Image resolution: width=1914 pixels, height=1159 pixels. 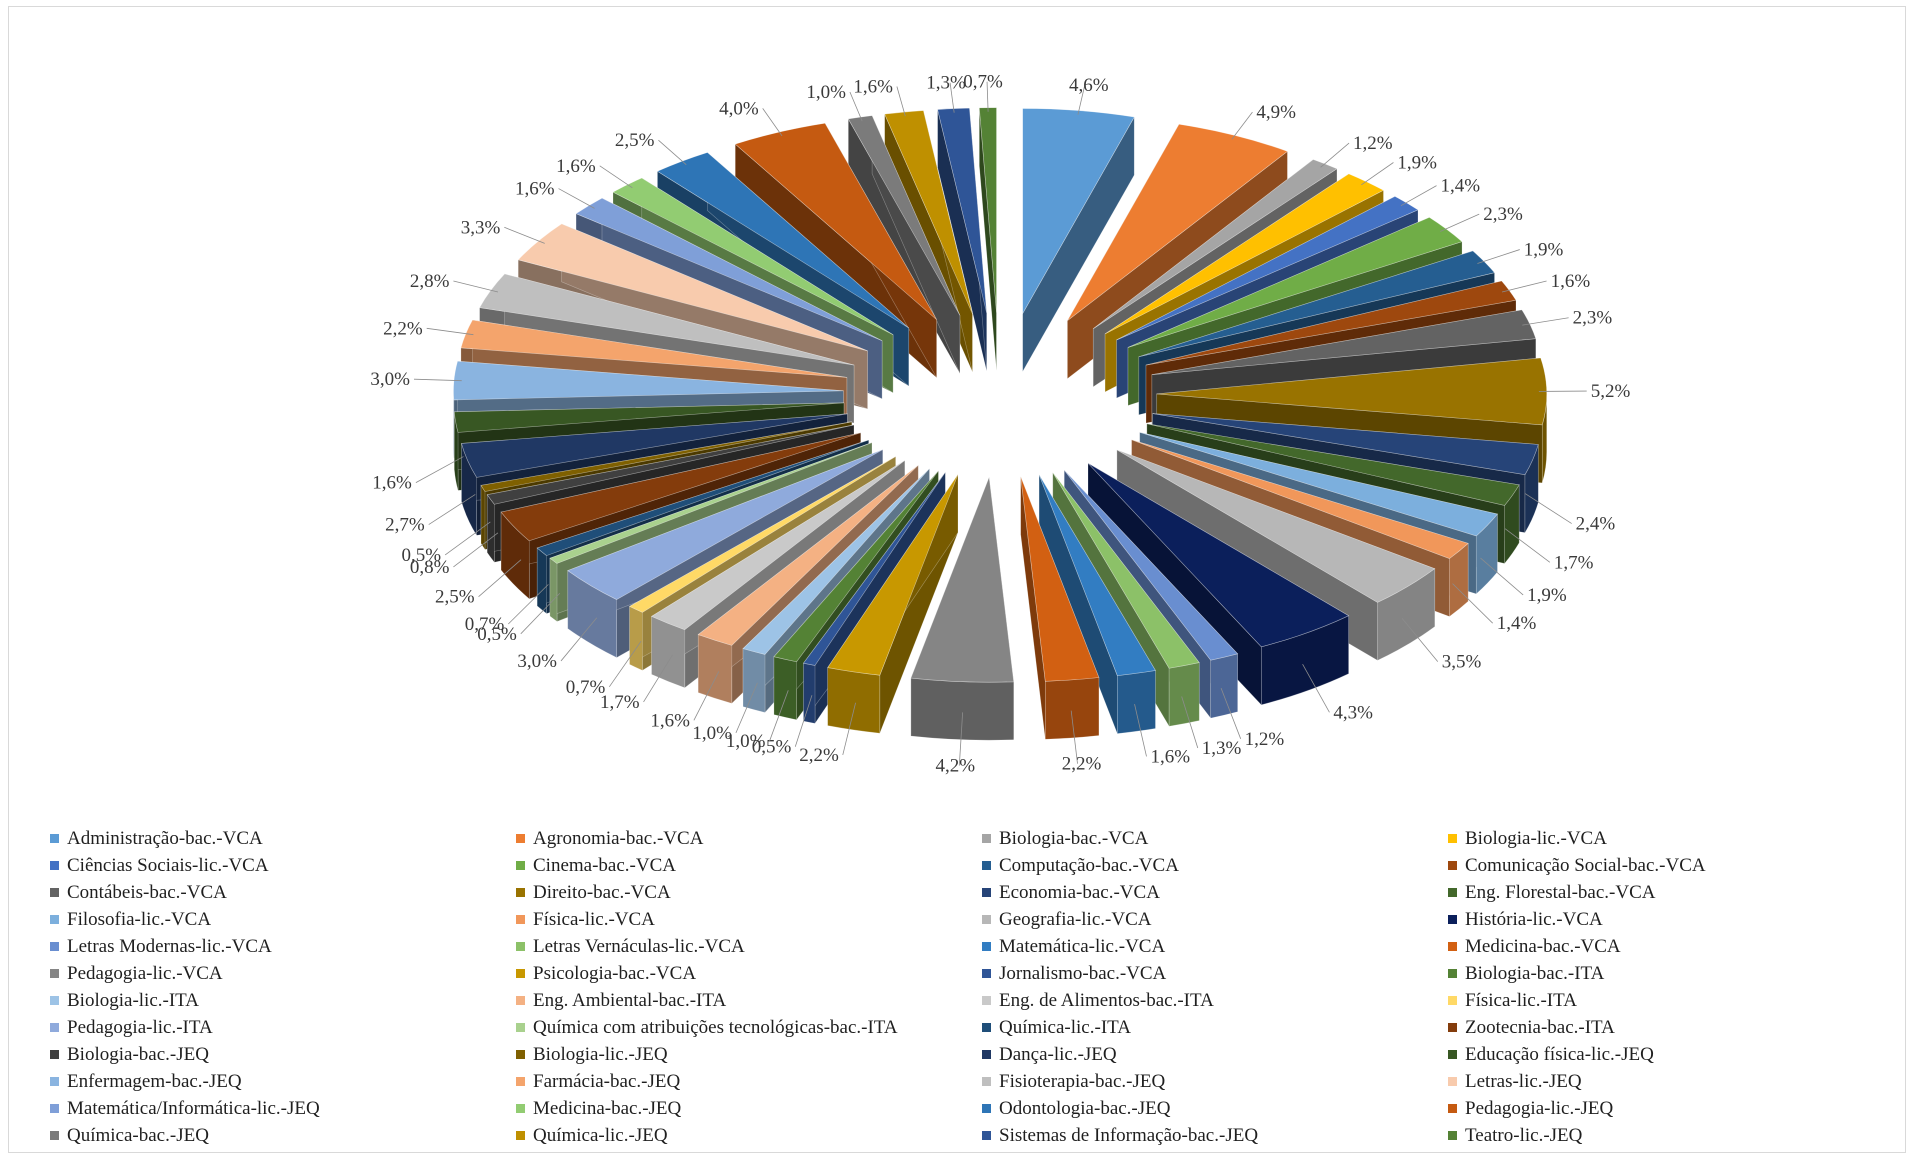 I want to click on legend-label: Dança-lic.-JEQ, so click(x=1058, y=1054).